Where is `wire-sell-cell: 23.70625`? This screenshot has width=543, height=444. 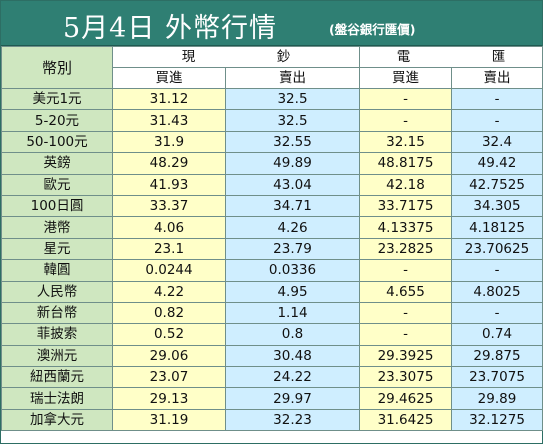
wire-sell-cell: 23.70625 is located at coordinates (497, 249).